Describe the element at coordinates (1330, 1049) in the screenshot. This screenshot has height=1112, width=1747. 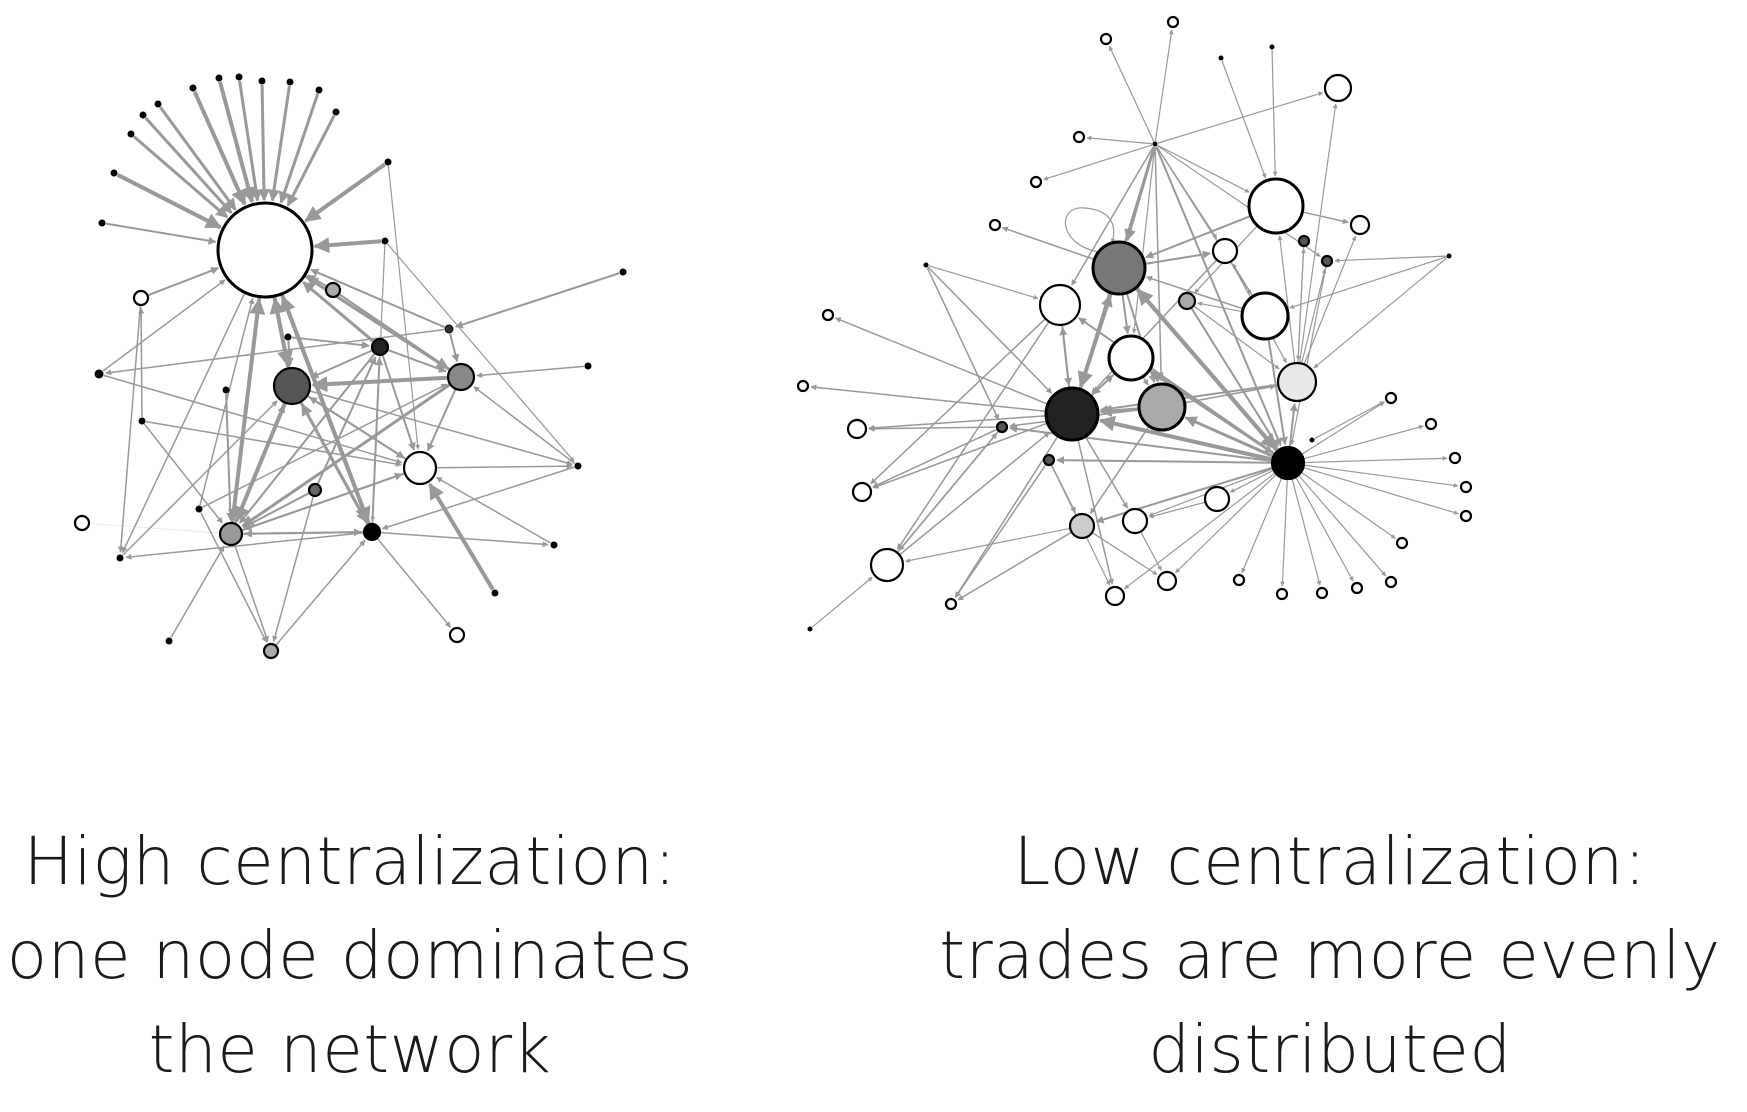
I see `caption-line: distributed` at that location.